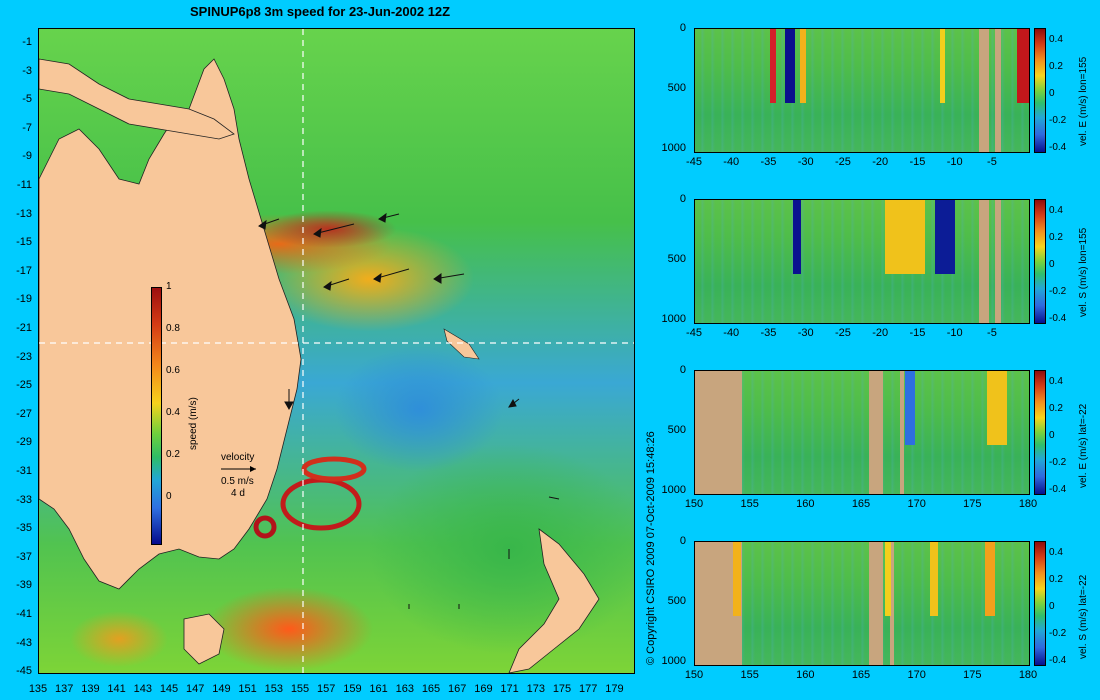 Image resolution: width=1100 pixels, height=700 pixels. I want to click on lon-tick-label: 135, so click(38, 689).